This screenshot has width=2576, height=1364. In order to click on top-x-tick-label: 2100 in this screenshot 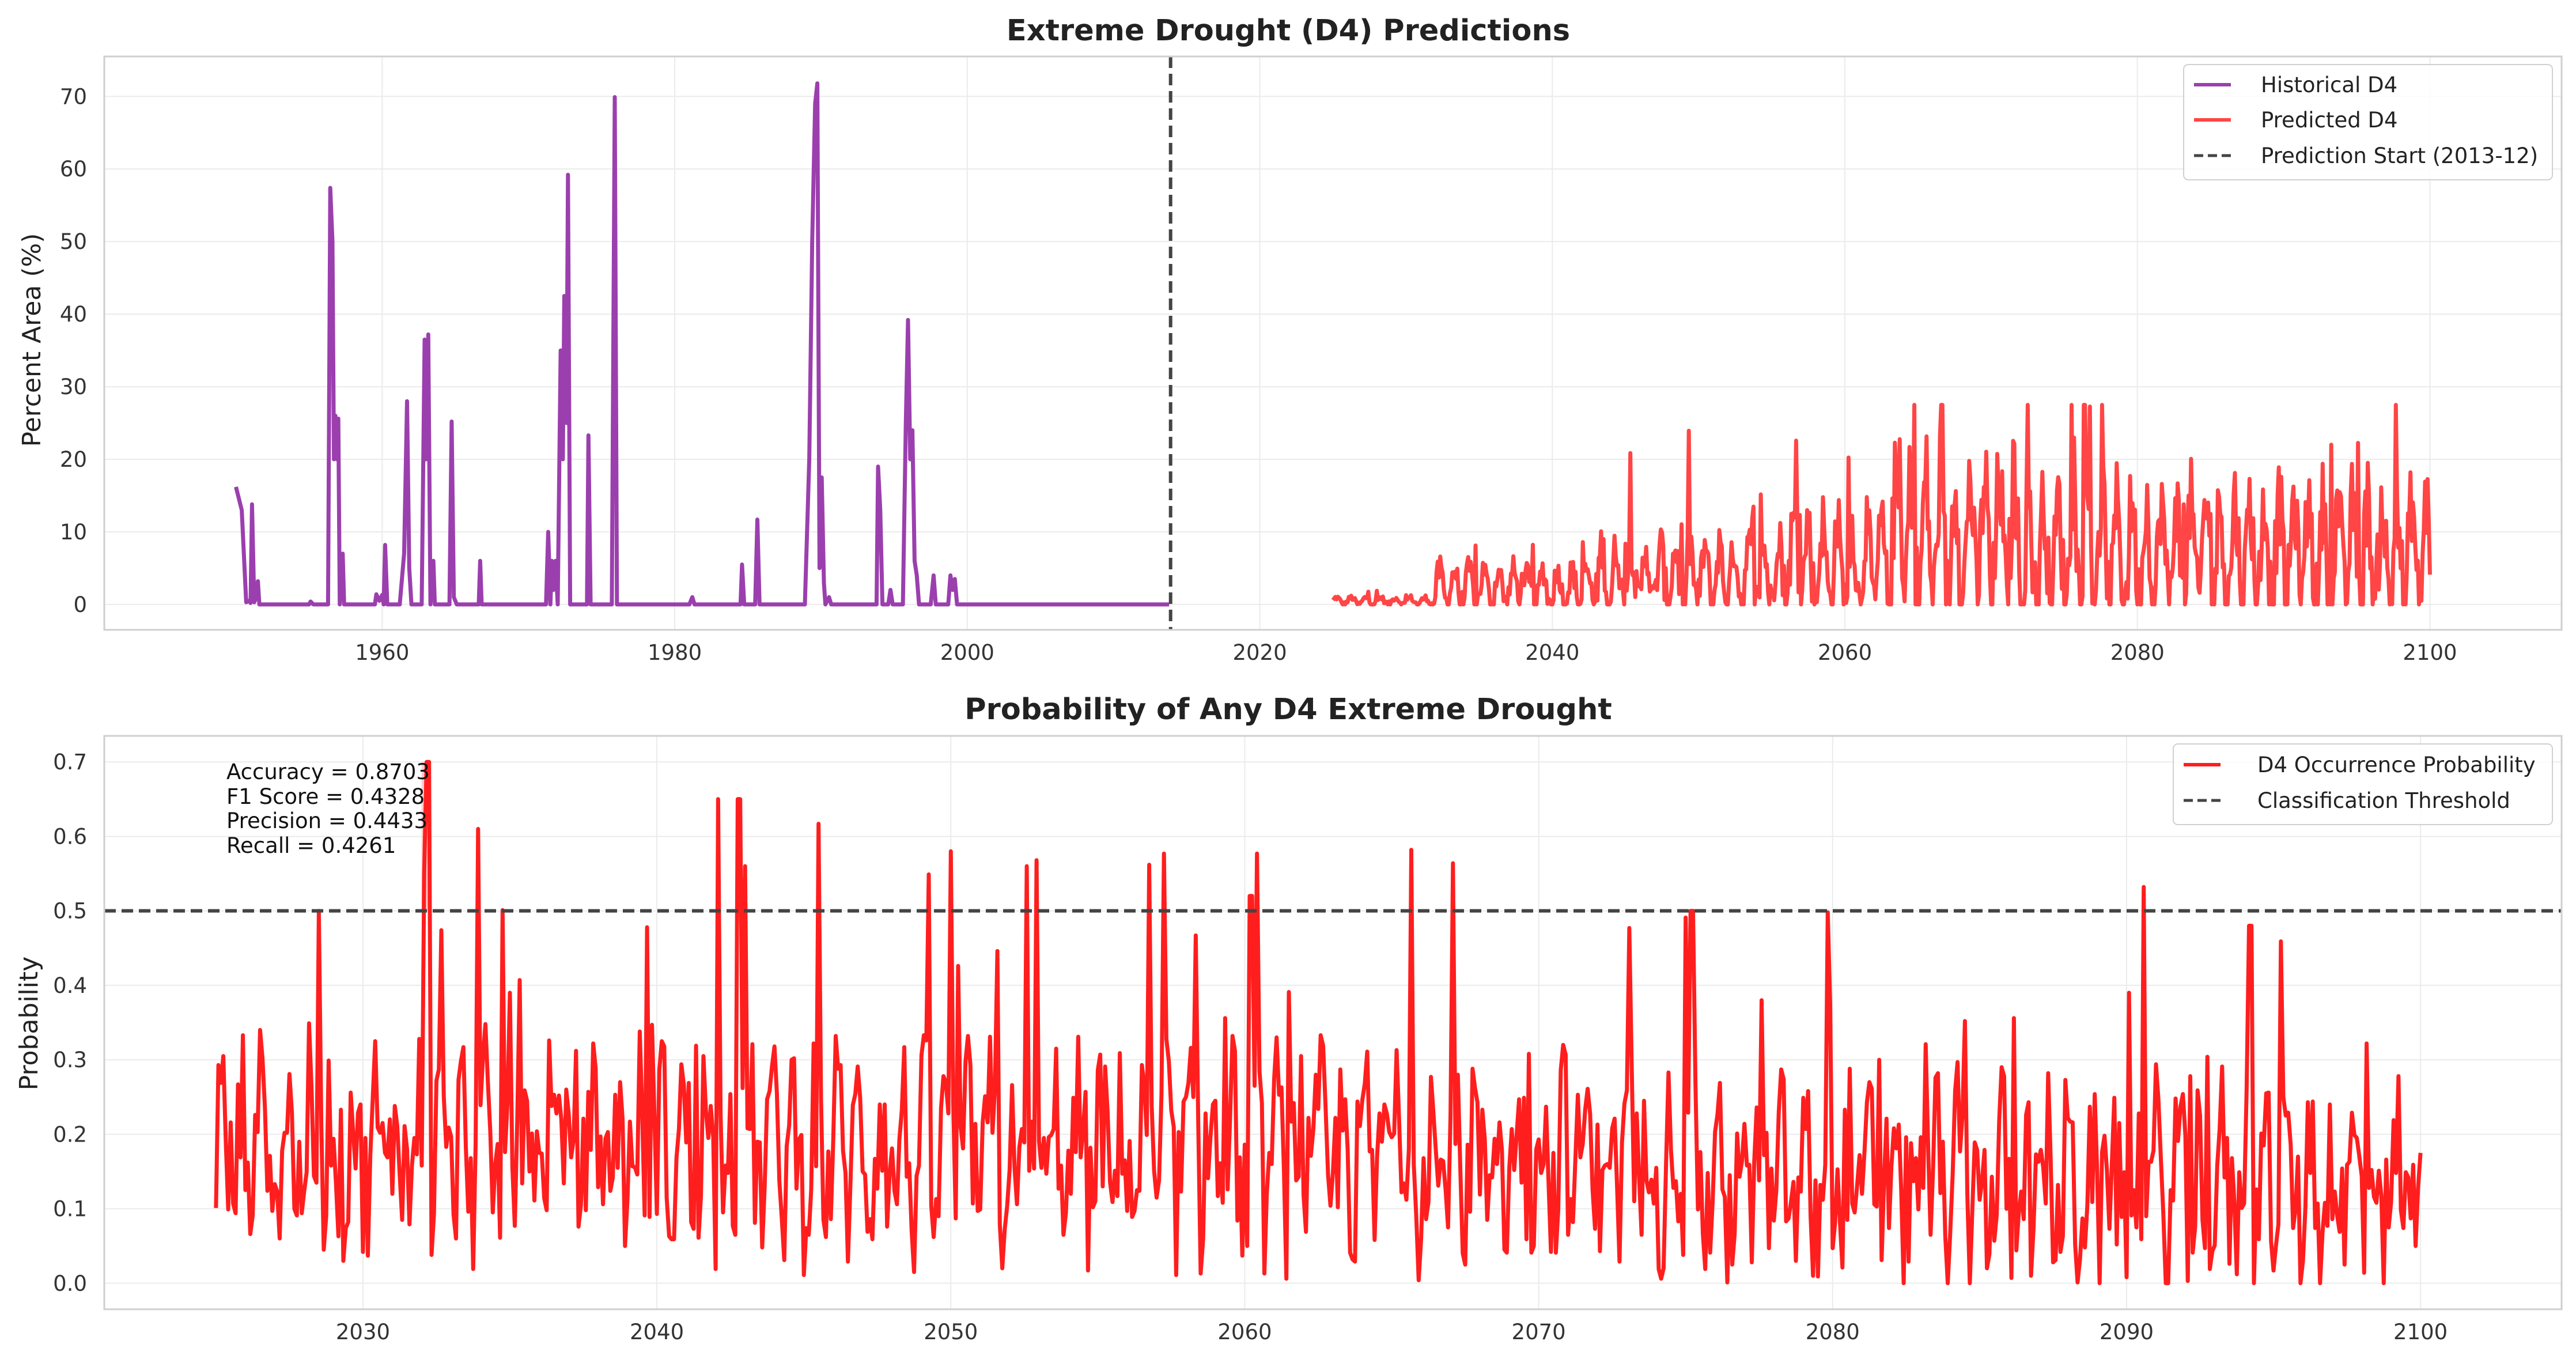, I will do `click(2430, 652)`.